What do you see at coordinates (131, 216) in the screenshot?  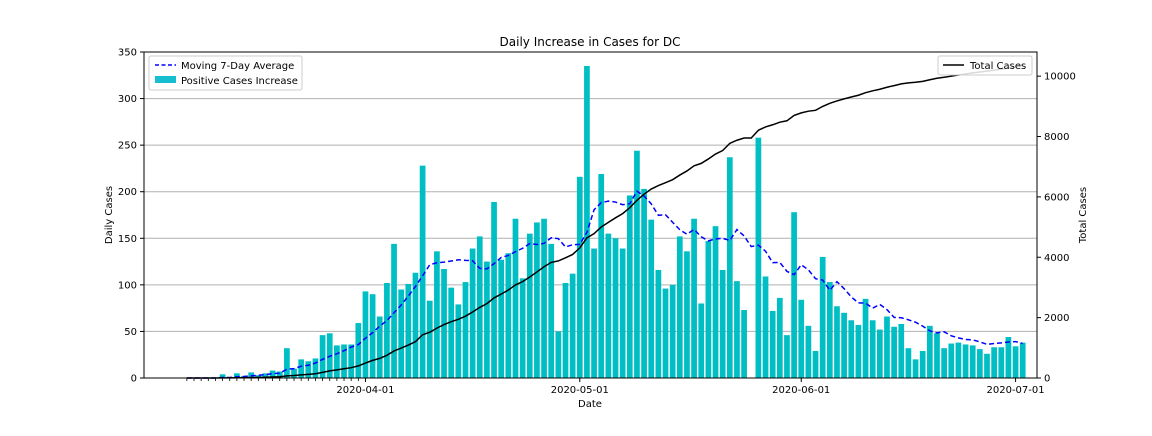 I see `y-axis-left: 0 50 100 150 200 250 300 350` at bounding box center [131, 216].